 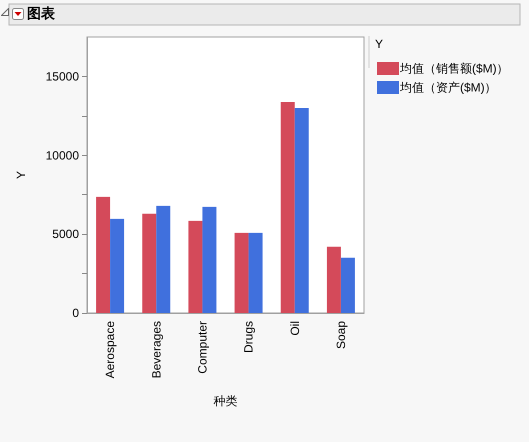 What do you see at coordinates (379, 44) in the screenshot?
I see `legend-title: Y` at bounding box center [379, 44].